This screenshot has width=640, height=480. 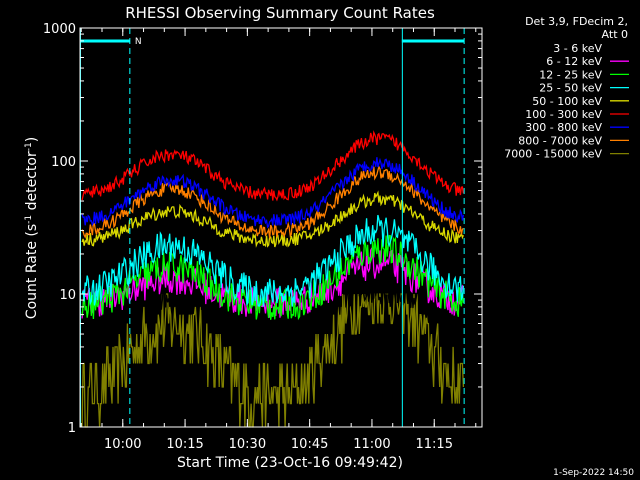 I want to click on legend-label: 3 - 6 keV, so click(x=577, y=48).